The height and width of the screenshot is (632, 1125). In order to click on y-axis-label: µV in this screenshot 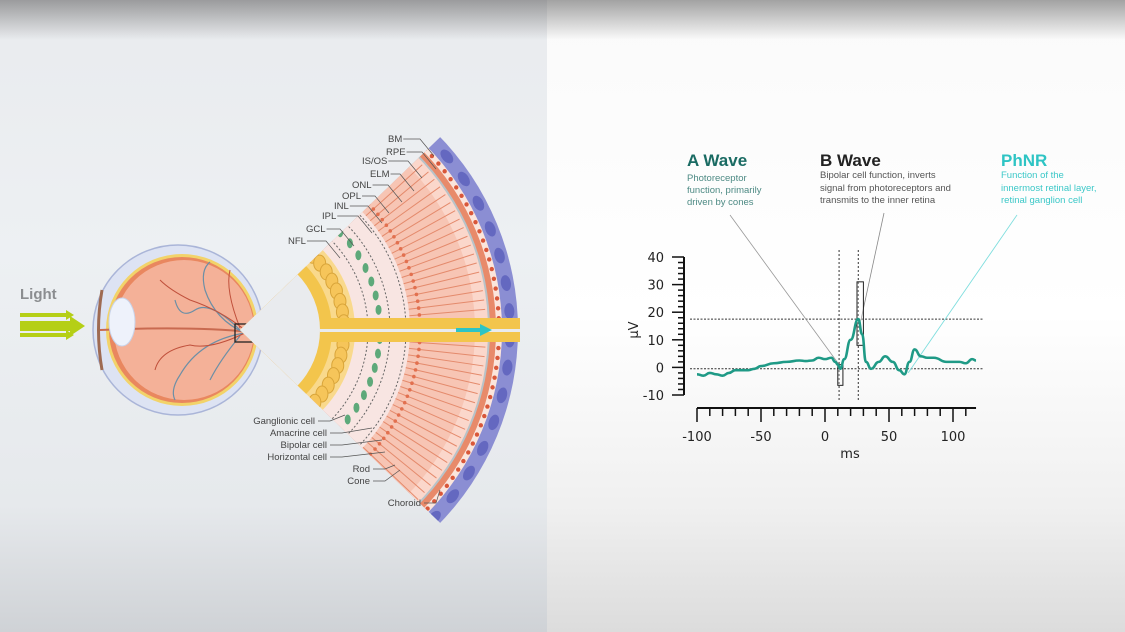, I will do `click(634, 329)`.